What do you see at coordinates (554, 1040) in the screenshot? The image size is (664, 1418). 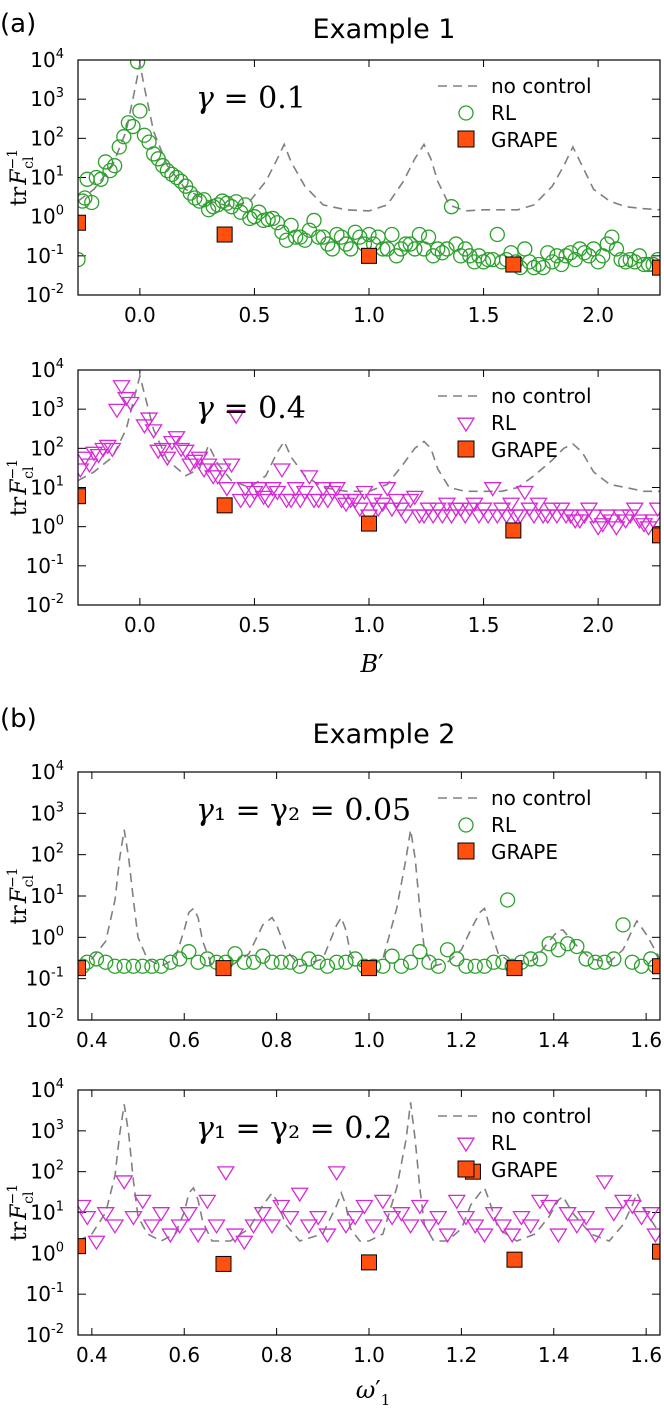 I see `x-tick-label: 1.4` at bounding box center [554, 1040].